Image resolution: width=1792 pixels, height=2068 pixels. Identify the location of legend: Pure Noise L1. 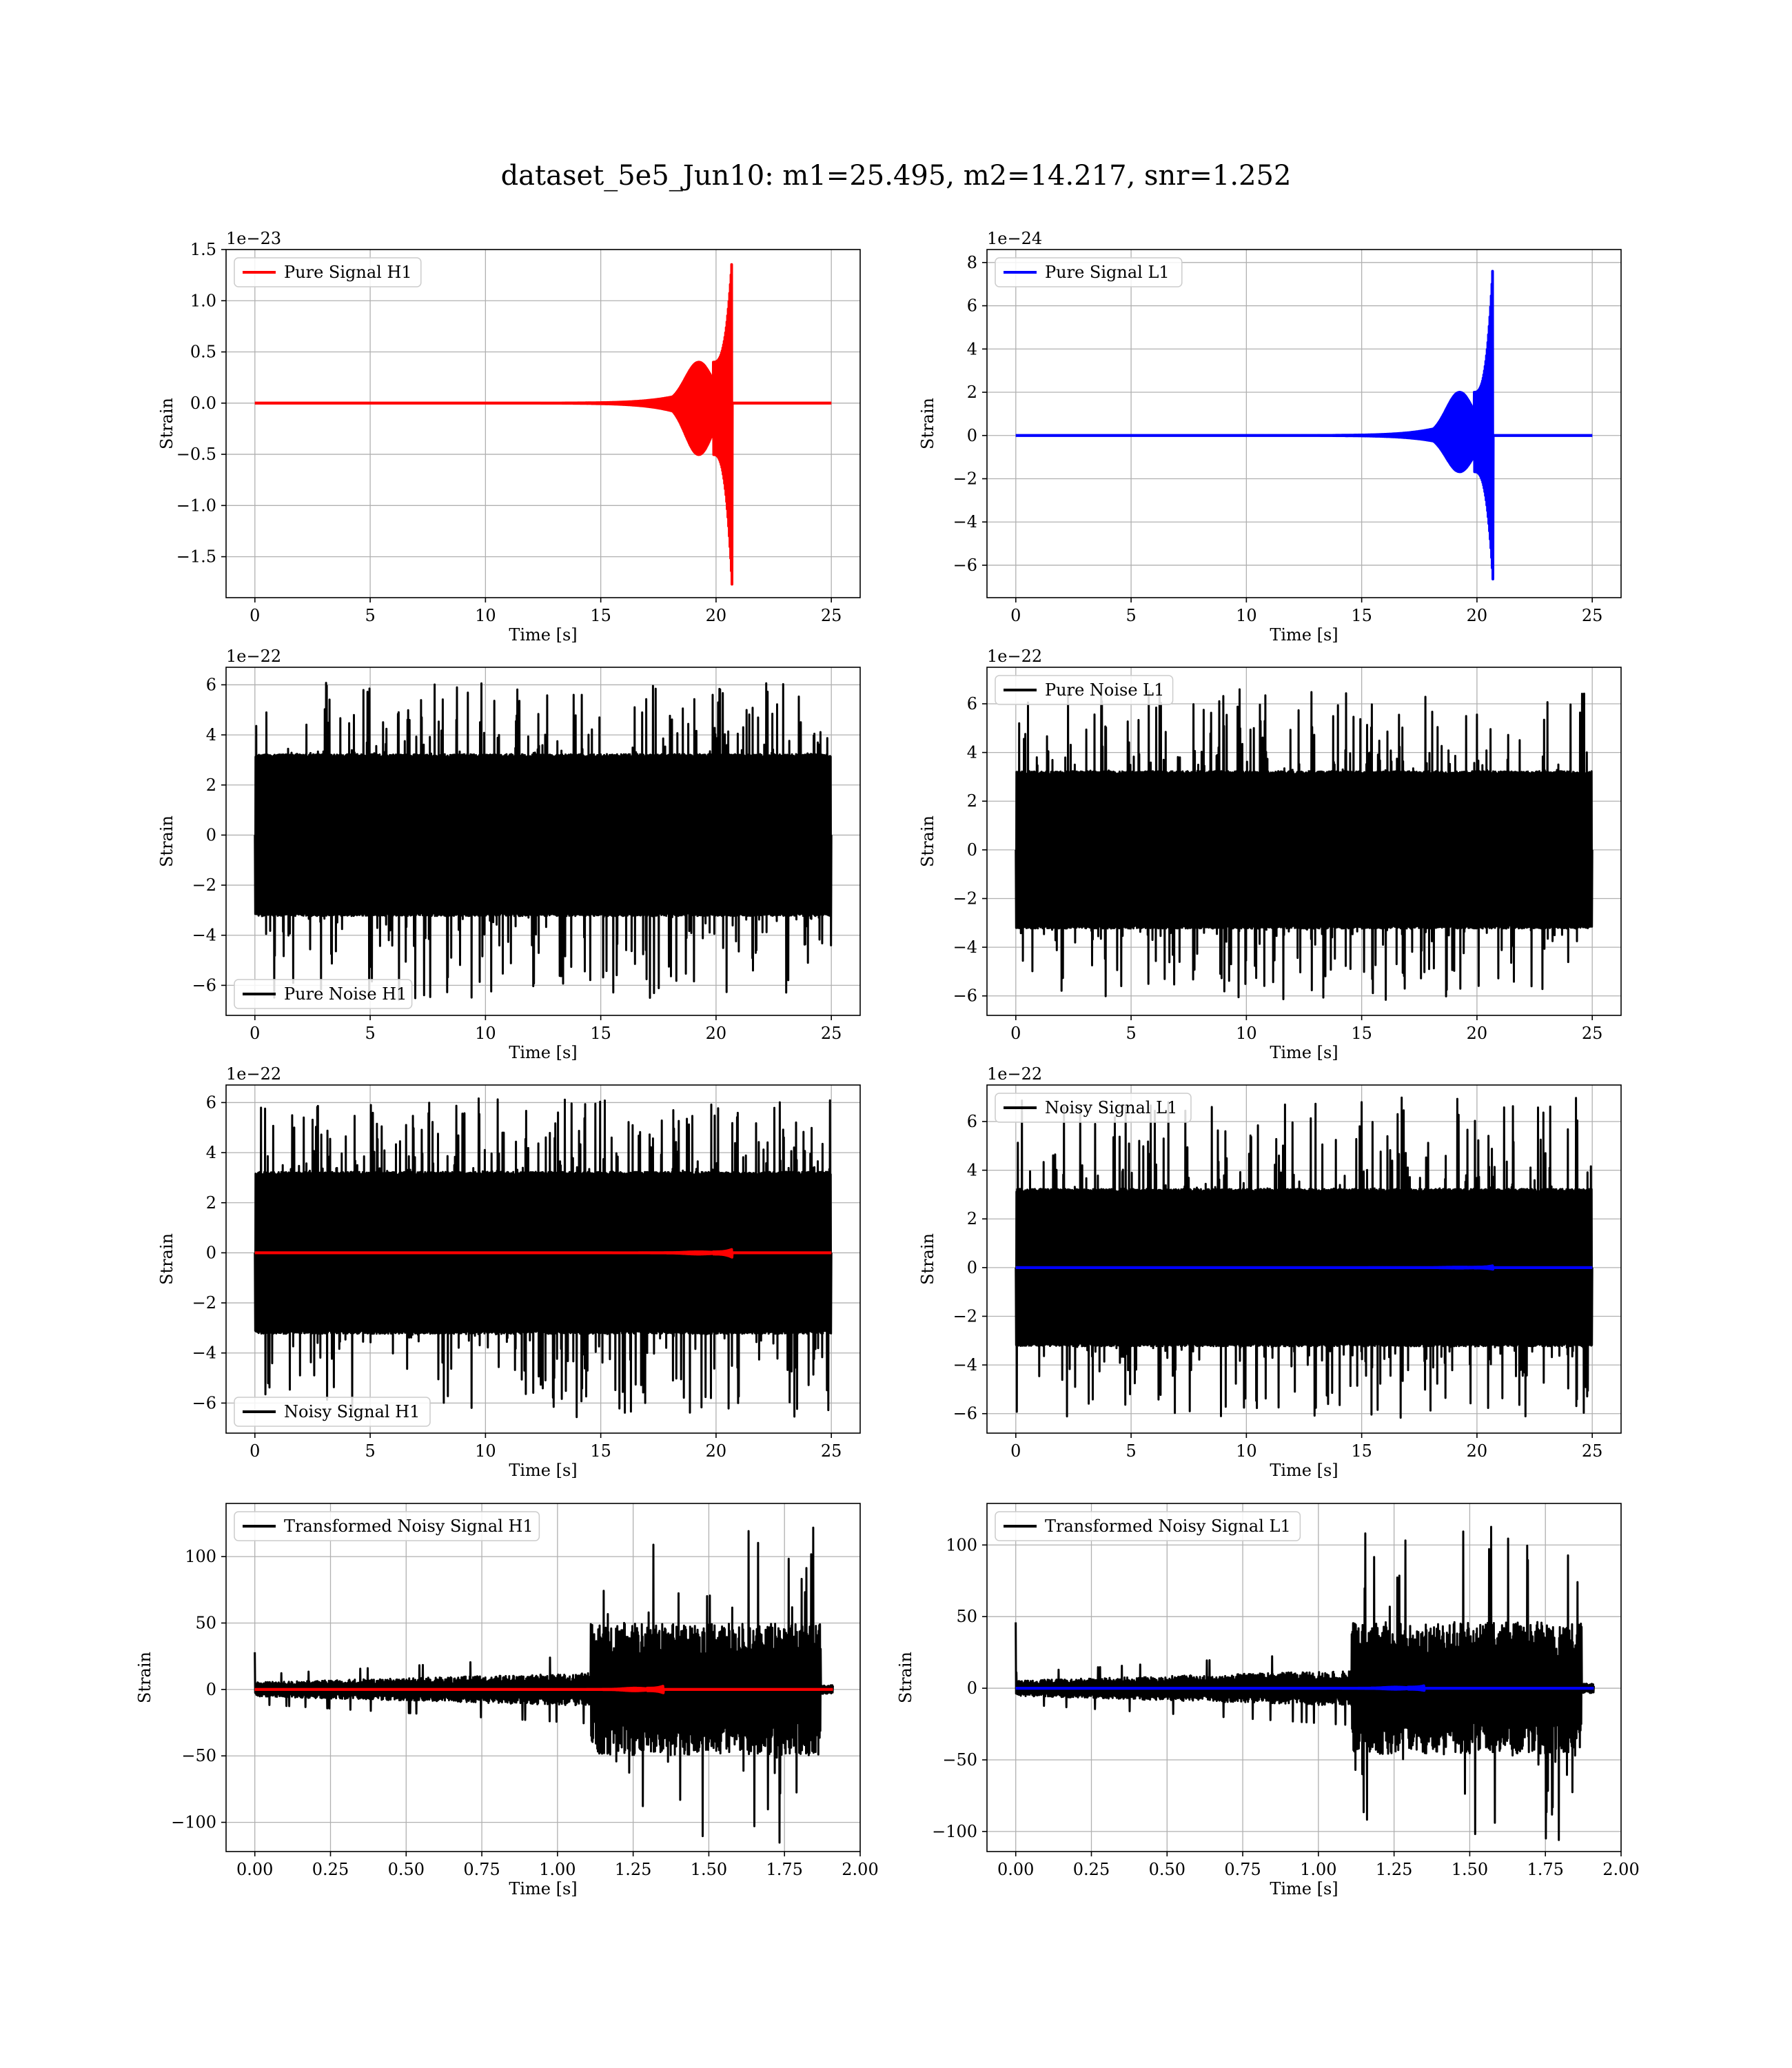
(1084, 690).